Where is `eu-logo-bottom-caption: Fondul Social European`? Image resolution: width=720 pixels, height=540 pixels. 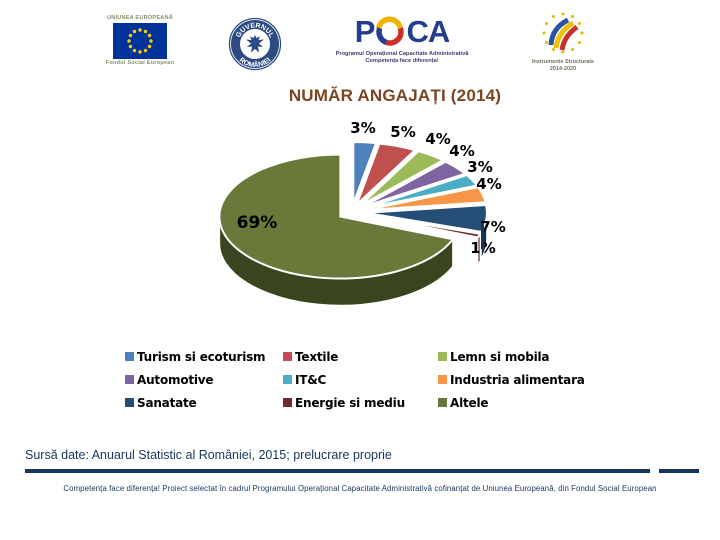 eu-logo-bottom-caption: Fondul Social European is located at coordinates (140, 63).